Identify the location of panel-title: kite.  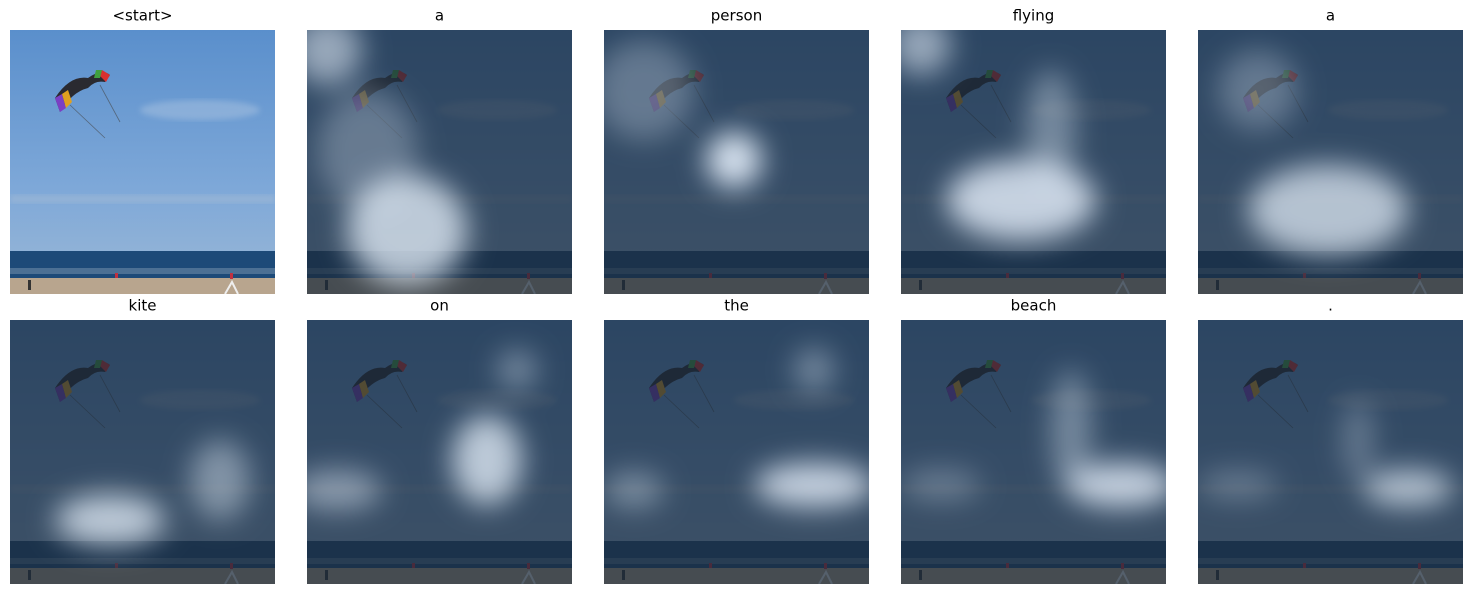
(143, 306).